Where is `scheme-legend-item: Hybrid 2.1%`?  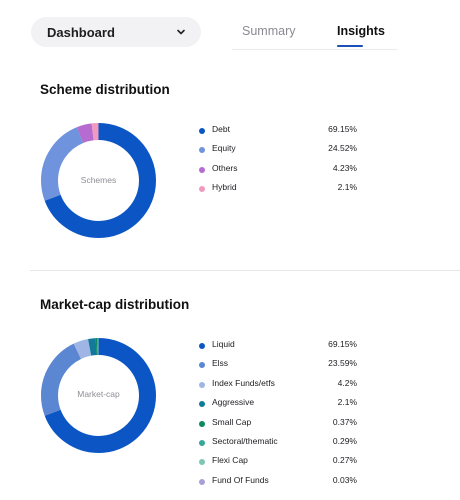
scheme-legend-item: Hybrid 2.1% is located at coordinates (279, 189).